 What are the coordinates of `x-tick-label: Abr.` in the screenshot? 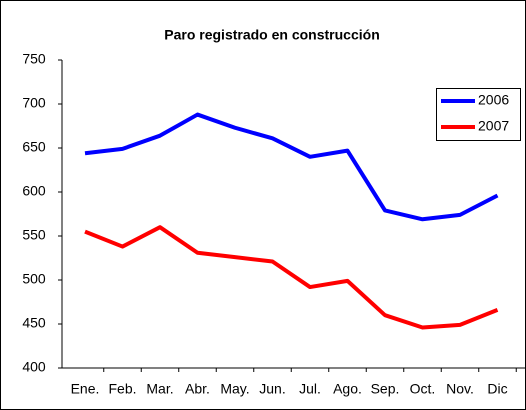 It's located at (197, 389).